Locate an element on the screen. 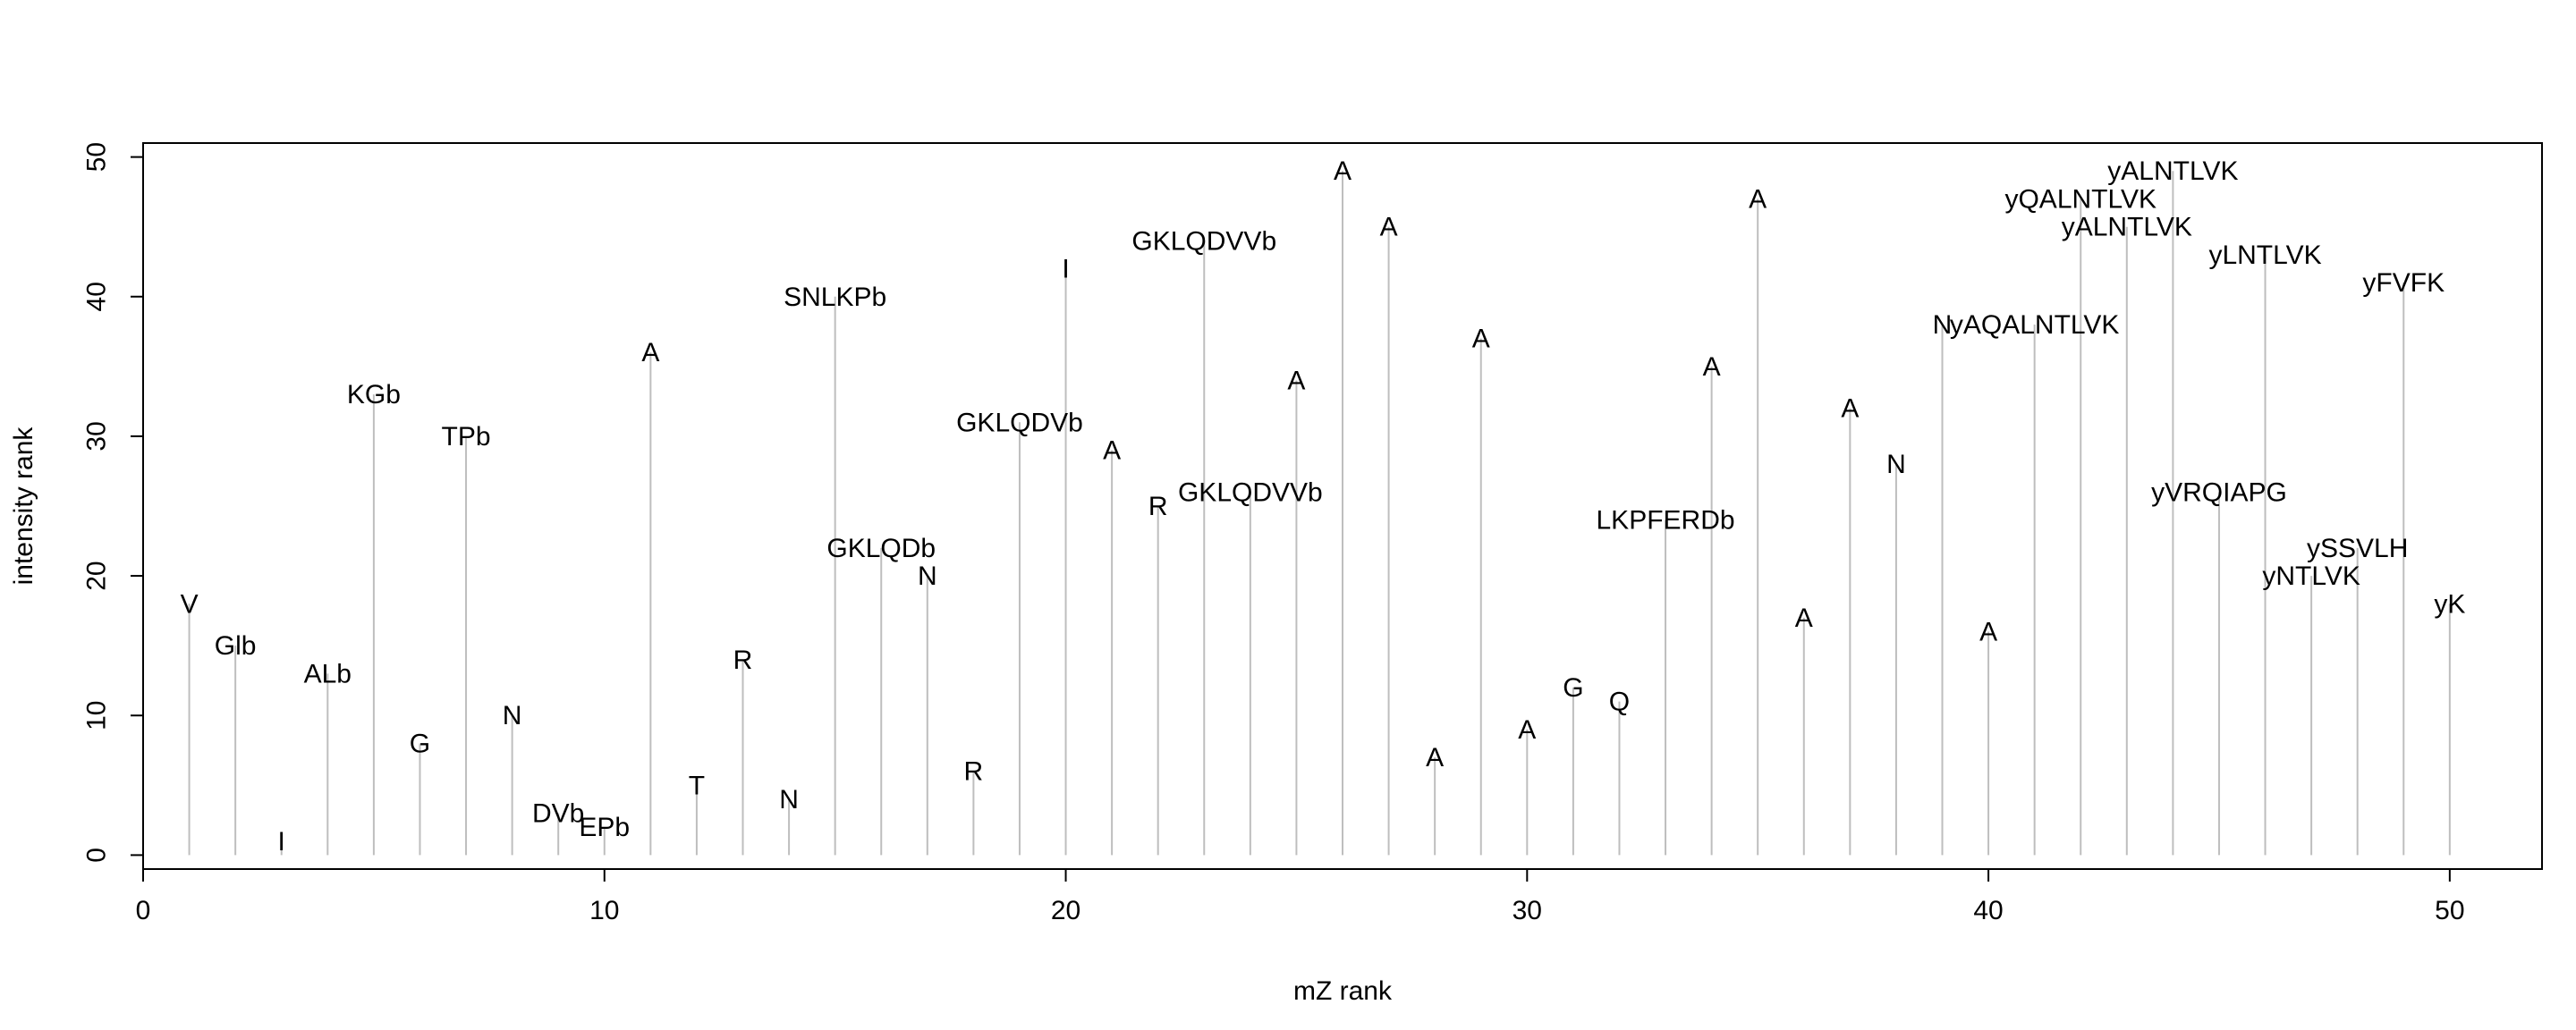  peak-label: GKLQDVb is located at coordinates (1019, 422).